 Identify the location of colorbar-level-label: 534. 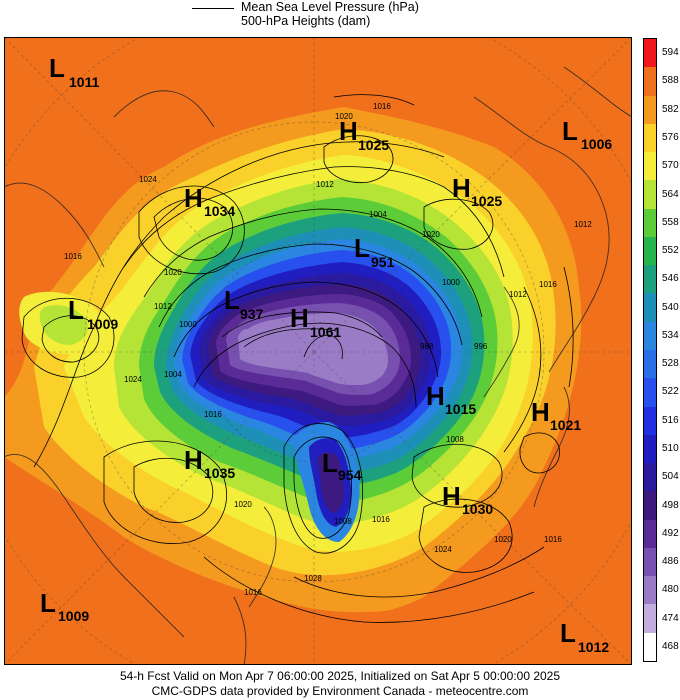
(670, 335).